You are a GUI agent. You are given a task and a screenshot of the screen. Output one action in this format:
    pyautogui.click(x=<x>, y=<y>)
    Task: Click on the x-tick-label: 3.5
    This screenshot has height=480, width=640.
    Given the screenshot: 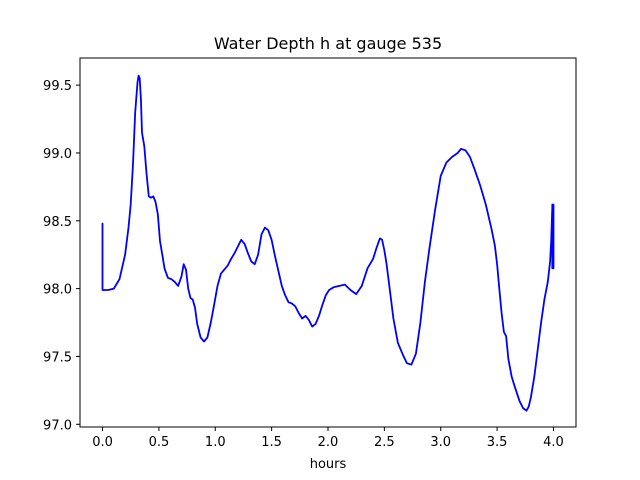 What is the action you would take?
    pyautogui.click(x=497, y=442)
    